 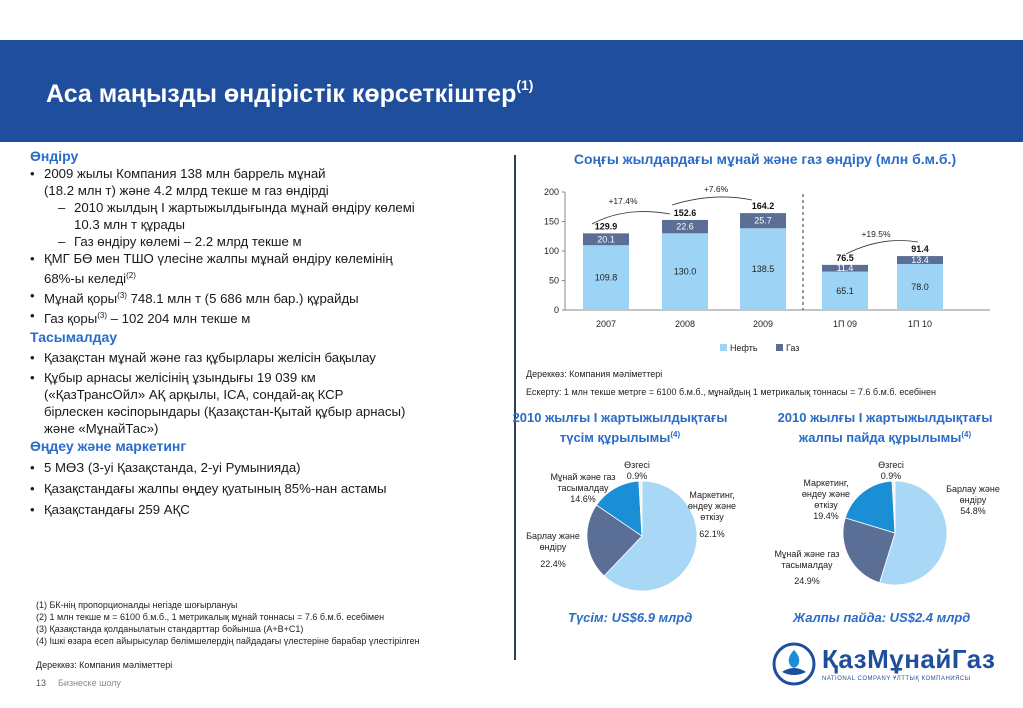 I want to click on oil-value-label: 109.8, so click(x=606, y=278).